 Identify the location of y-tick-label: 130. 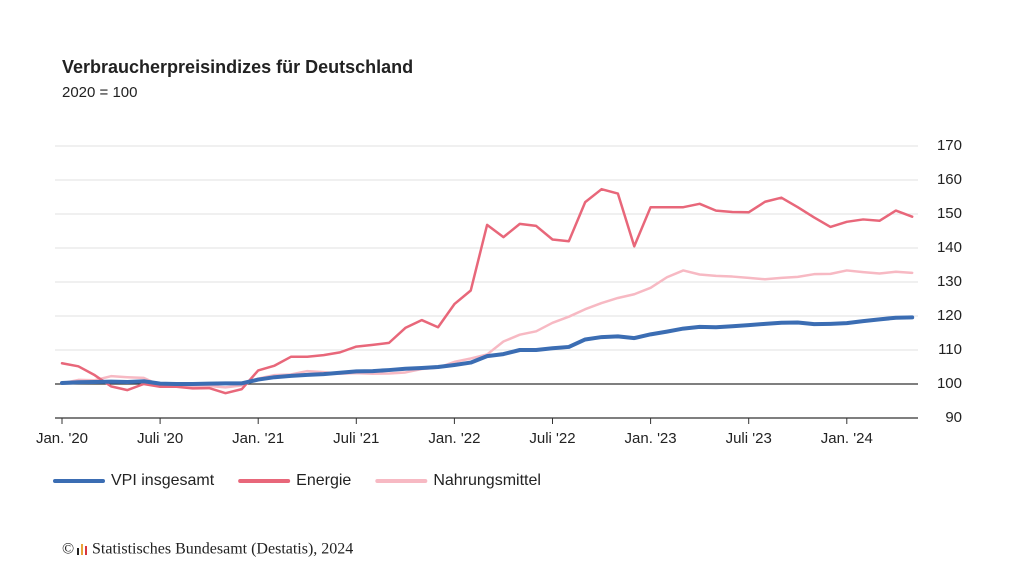
(949, 281).